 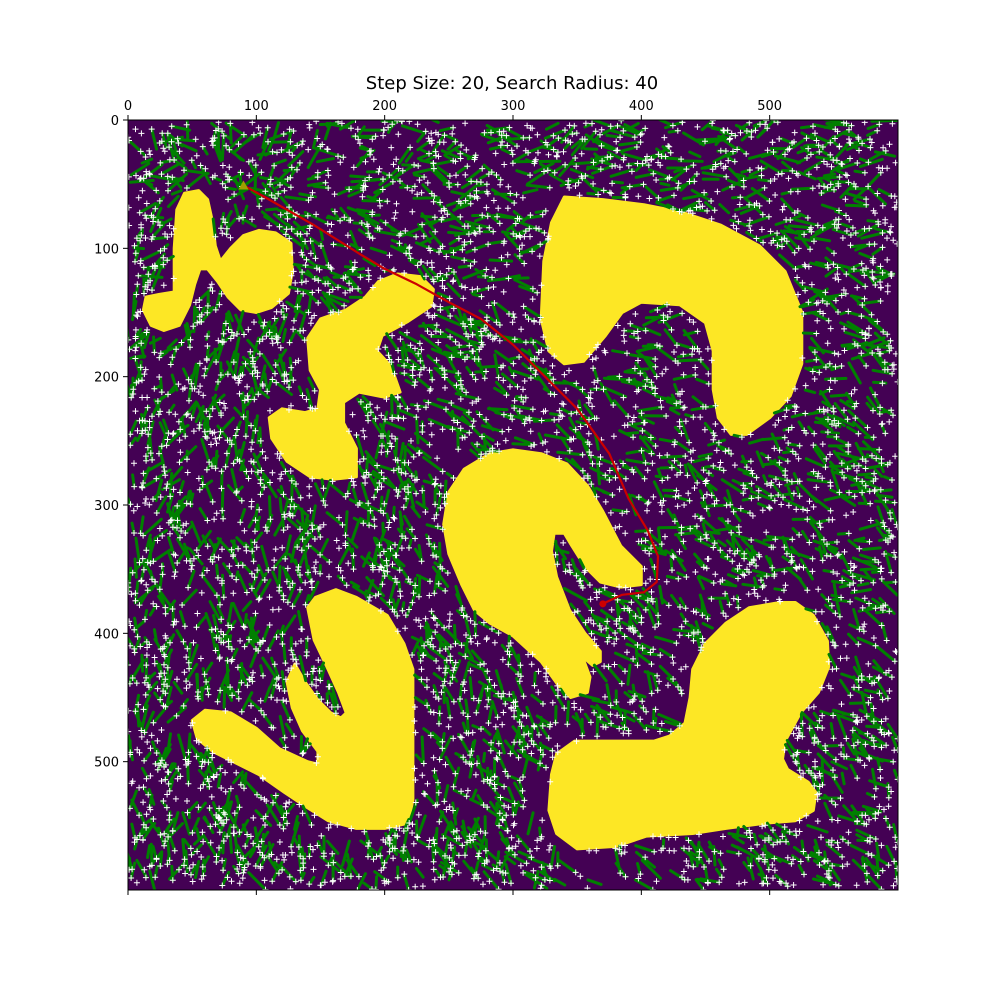 What do you see at coordinates (641, 106) in the screenshot?
I see `x-tick-label: 400` at bounding box center [641, 106].